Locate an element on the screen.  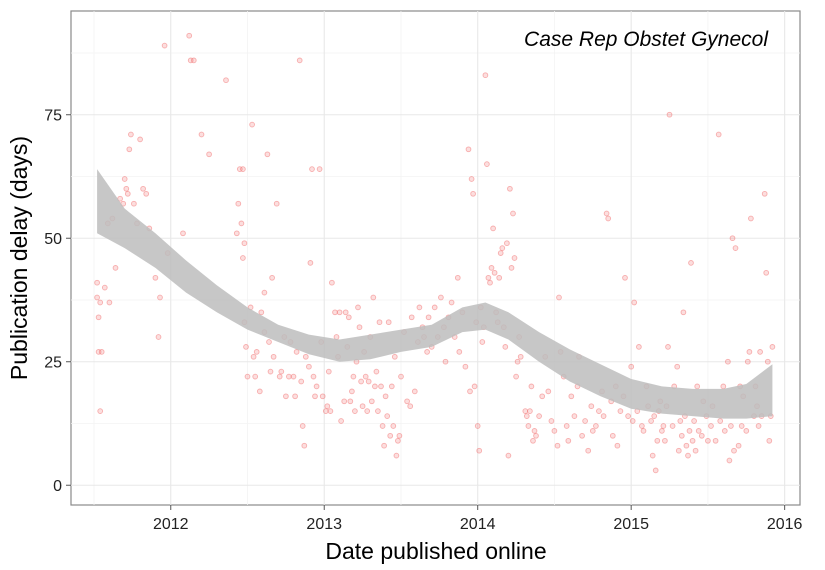
y-axis: 0 25 50 75 is located at coordinates (57, 301).